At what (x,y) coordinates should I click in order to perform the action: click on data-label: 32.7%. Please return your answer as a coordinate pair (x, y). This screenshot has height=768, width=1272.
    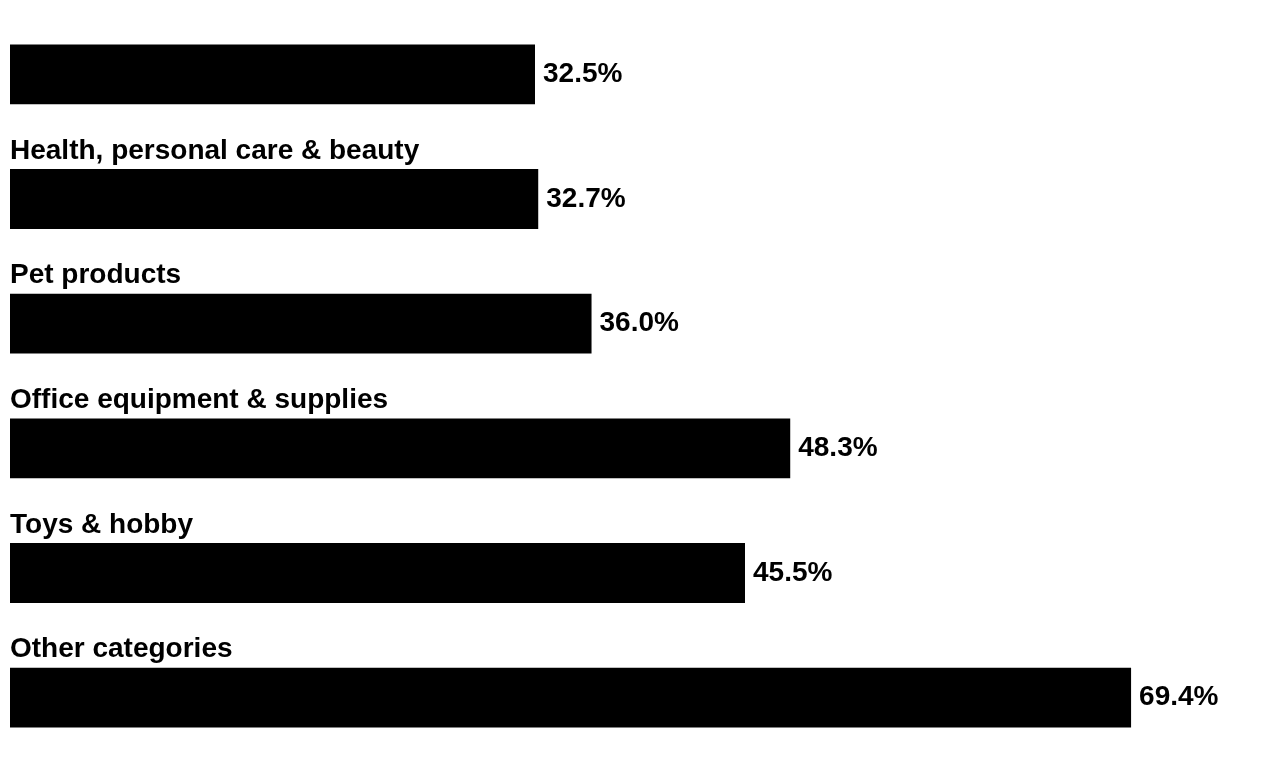
    Looking at the image, I should click on (586, 197).